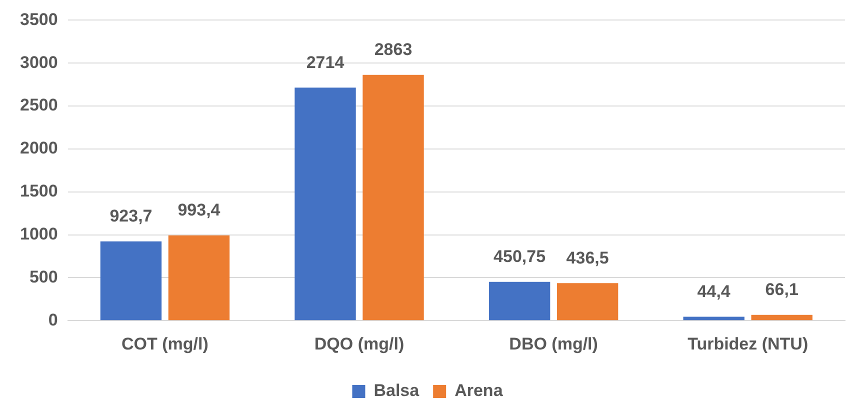 This screenshot has width=855, height=410. Describe the element at coordinates (39, 62) in the screenshot. I see `y-tick-label: 3000` at that location.